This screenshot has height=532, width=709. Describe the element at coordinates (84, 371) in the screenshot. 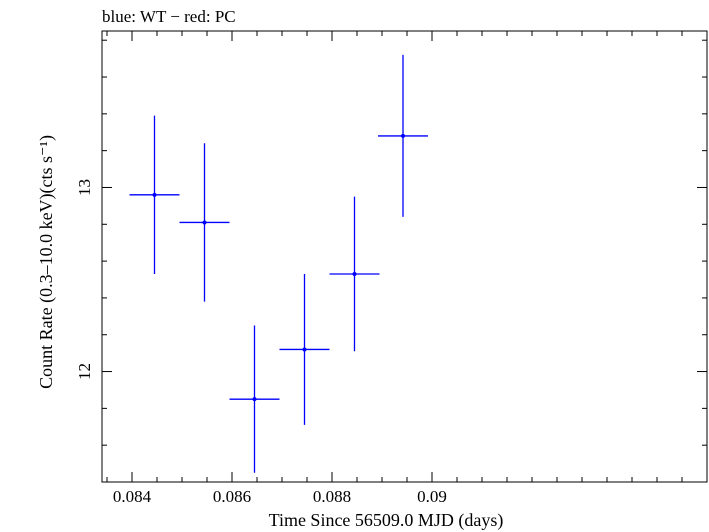

I see `y-tick-label: 12` at that location.